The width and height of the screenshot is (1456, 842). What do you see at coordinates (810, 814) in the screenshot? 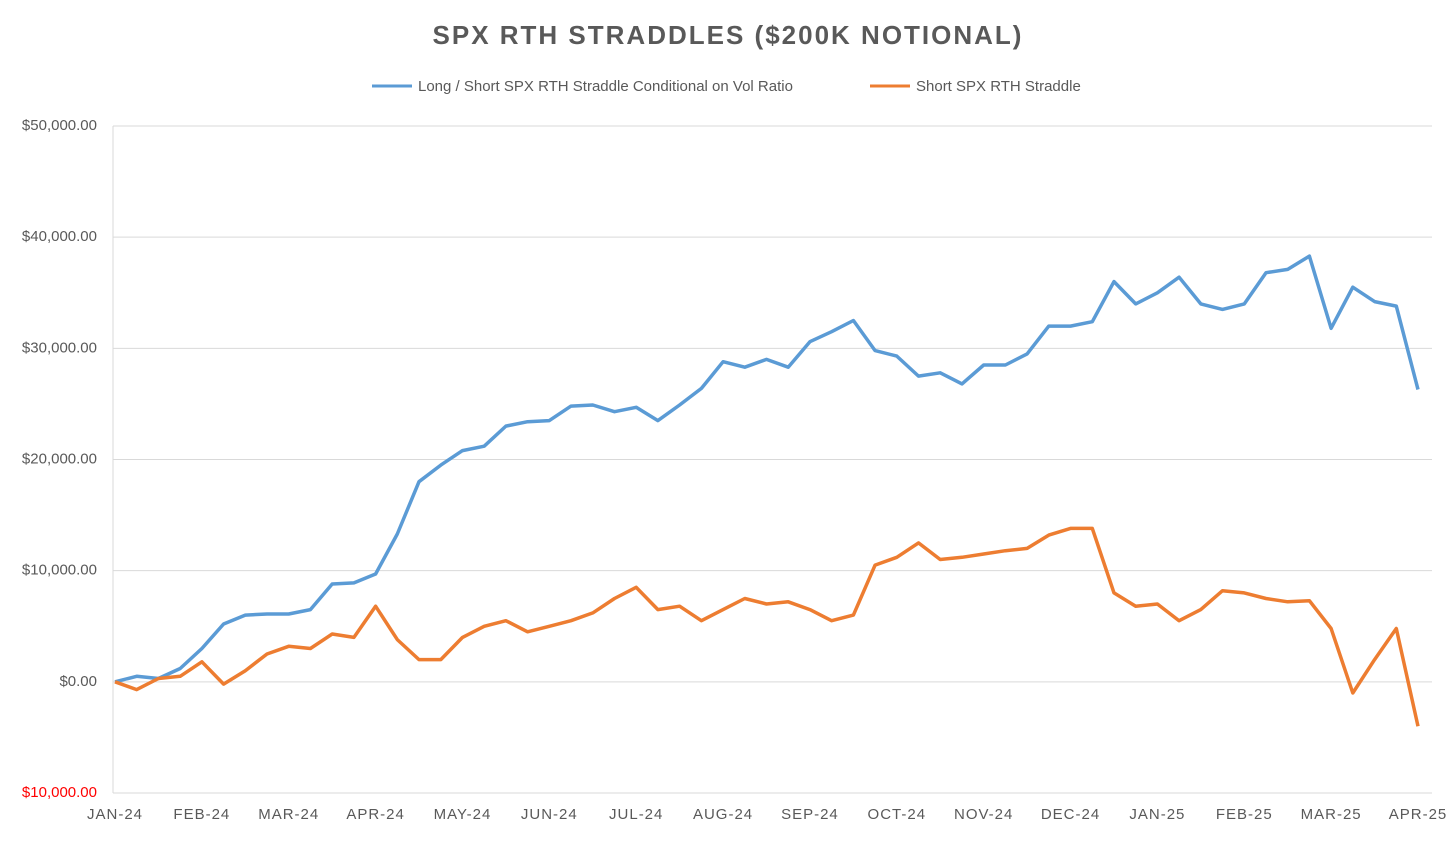
I see `x-tick-label: SEP-24` at bounding box center [810, 814].